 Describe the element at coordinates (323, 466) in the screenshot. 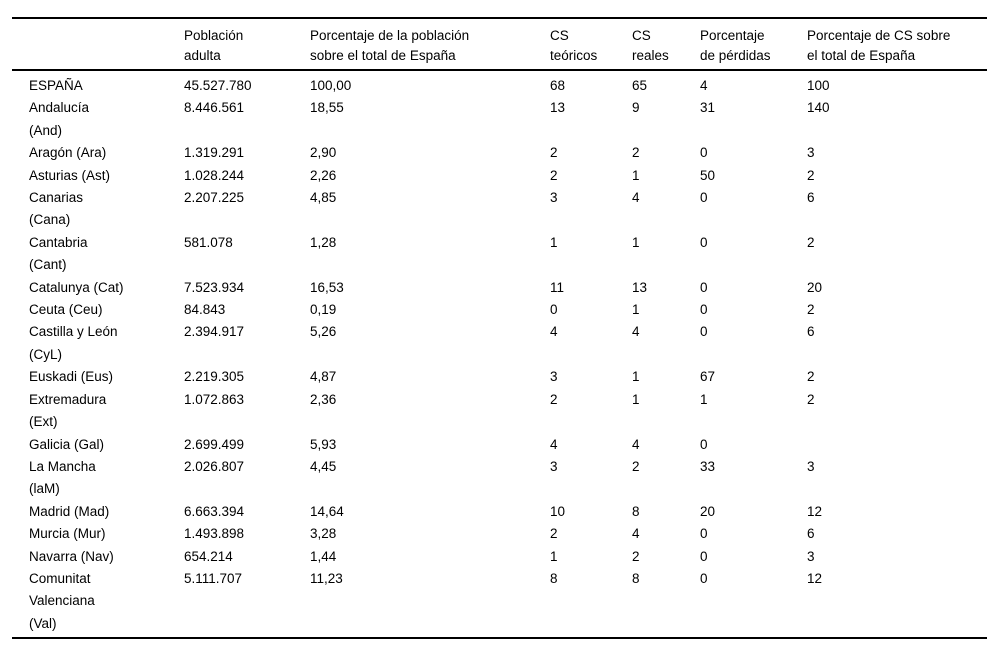

I see `value-cell: 4,45` at that location.